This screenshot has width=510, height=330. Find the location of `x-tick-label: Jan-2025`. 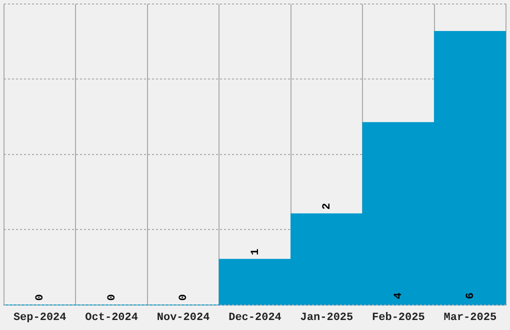

x-tick-label: Jan-2025 is located at coordinates (327, 318).